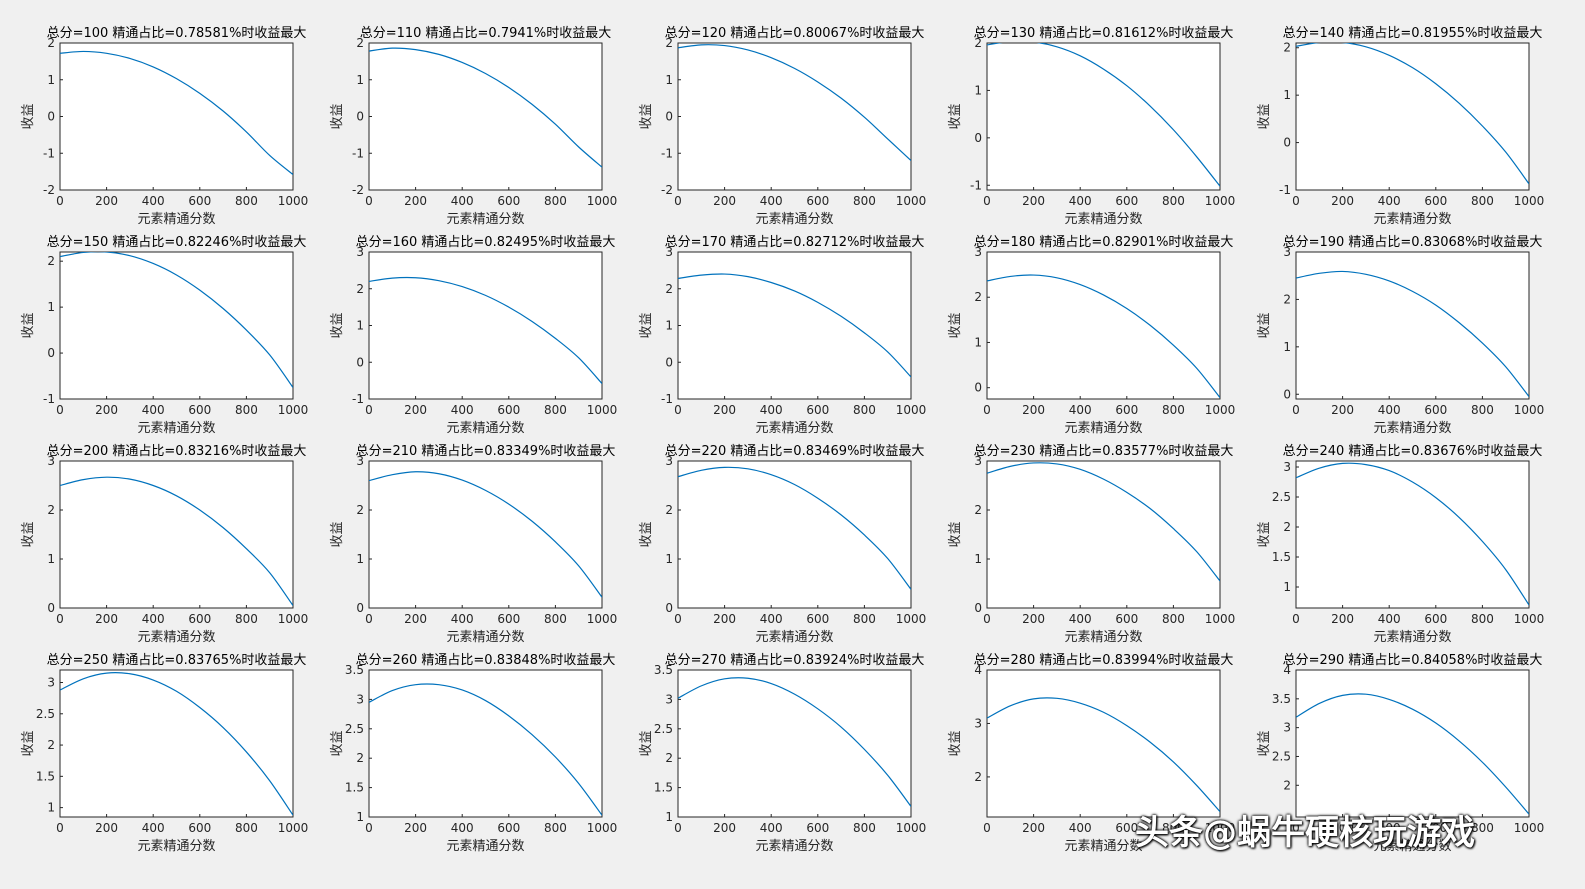  Describe the element at coordinates (1104, 33) in the screenshot. I see `subplot-title: 总分=130 精通占比=0.81612%时收益最大` at that location.